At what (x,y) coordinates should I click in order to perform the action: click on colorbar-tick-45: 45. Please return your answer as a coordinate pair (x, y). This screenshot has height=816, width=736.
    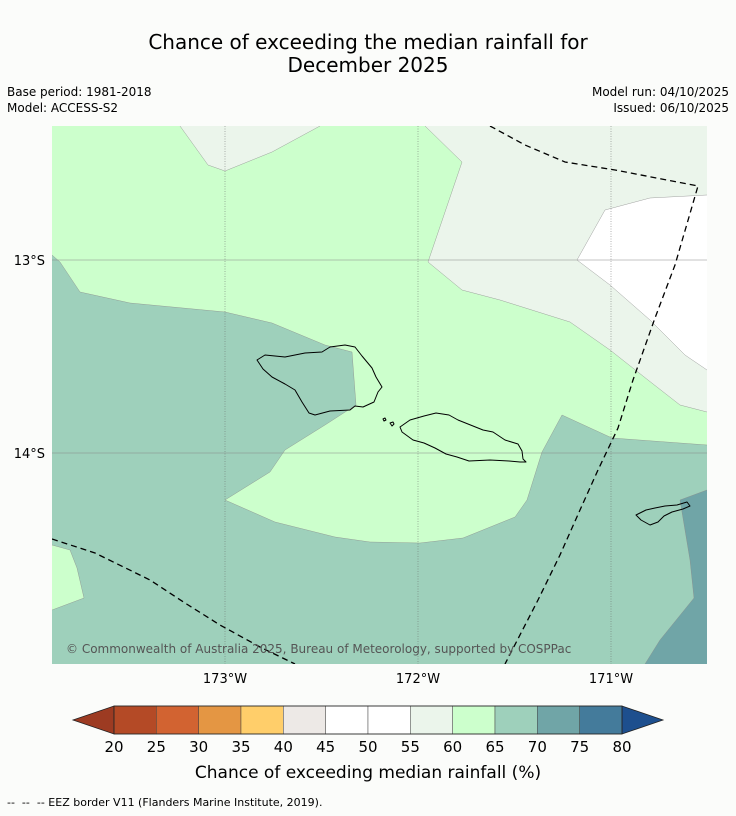
    Looking at the image, I should click on (325, 747).